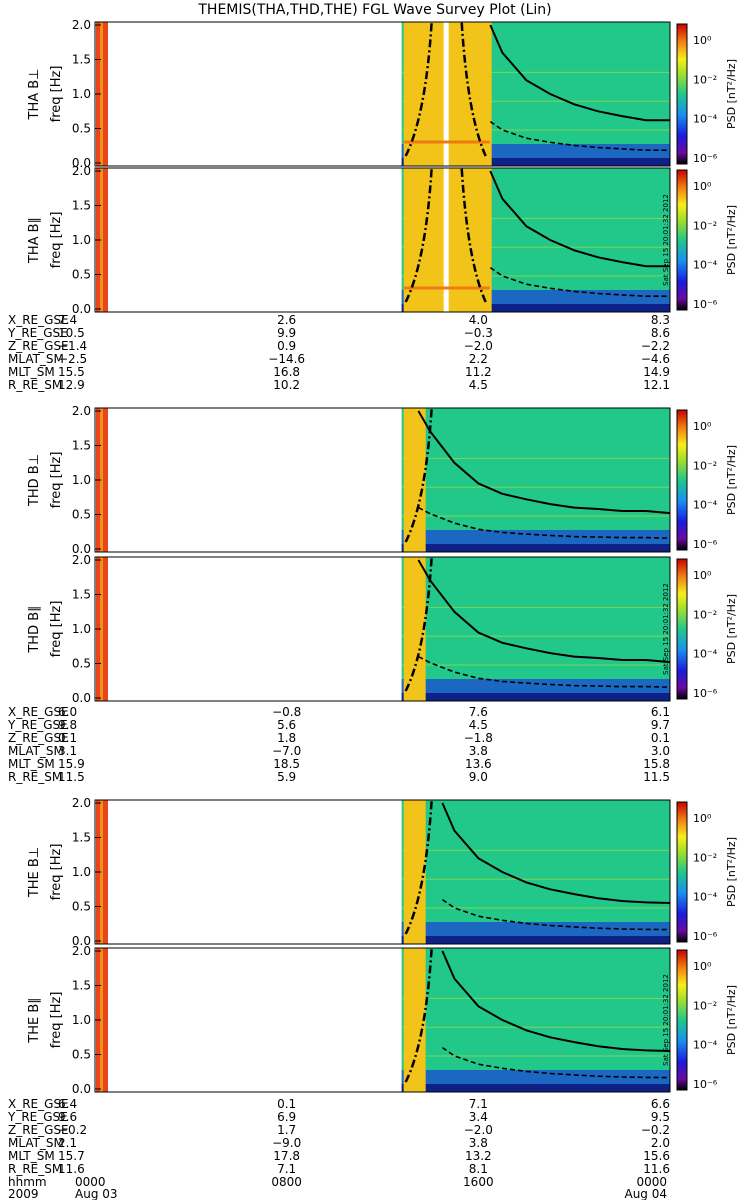 The width and height of the screenshot is (750, 1204). I want to click on ephemeris-value: −14.6, so click(286, 359).